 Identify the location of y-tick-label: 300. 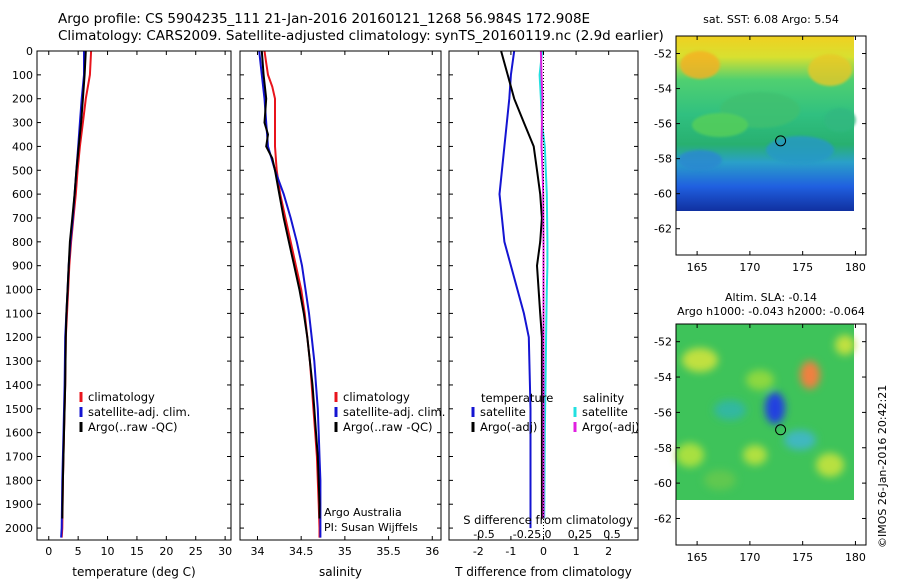
(22, 123).